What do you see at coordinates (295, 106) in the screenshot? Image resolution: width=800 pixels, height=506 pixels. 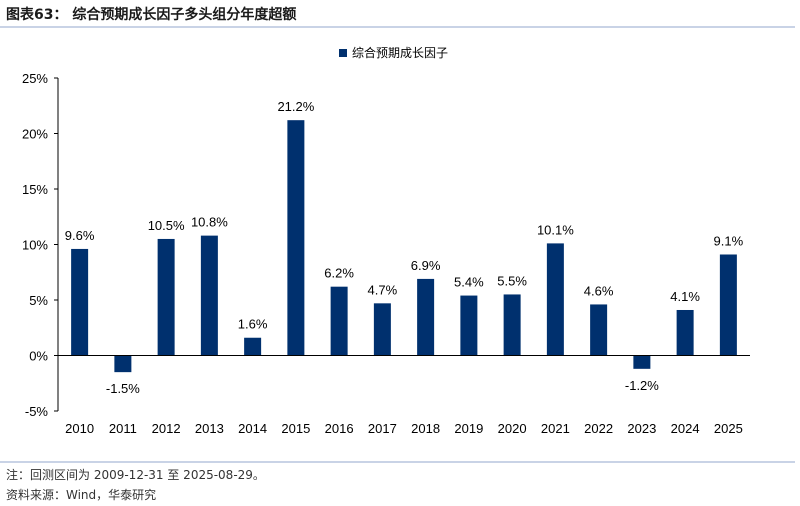 I see `data-label: 21.2%` at bounding box center [295, 106].